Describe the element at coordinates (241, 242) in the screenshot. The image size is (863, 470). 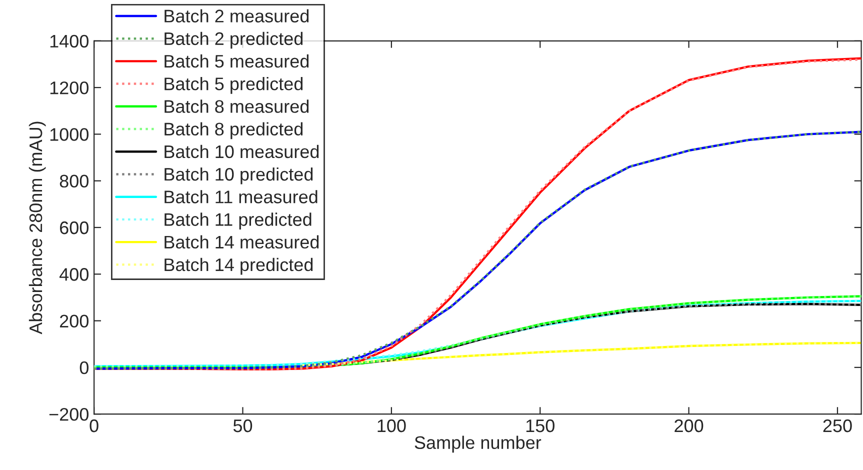
I see `legend-label: Batch 14 measured` at that location.